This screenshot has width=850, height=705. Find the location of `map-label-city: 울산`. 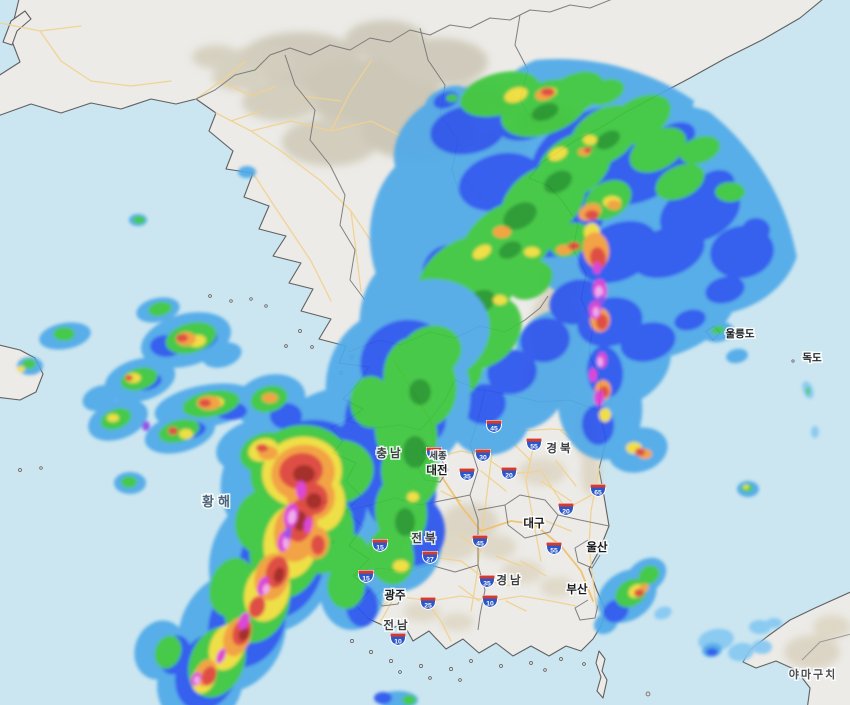

map-label-city: 울산 is located at coordinates (597, 547).